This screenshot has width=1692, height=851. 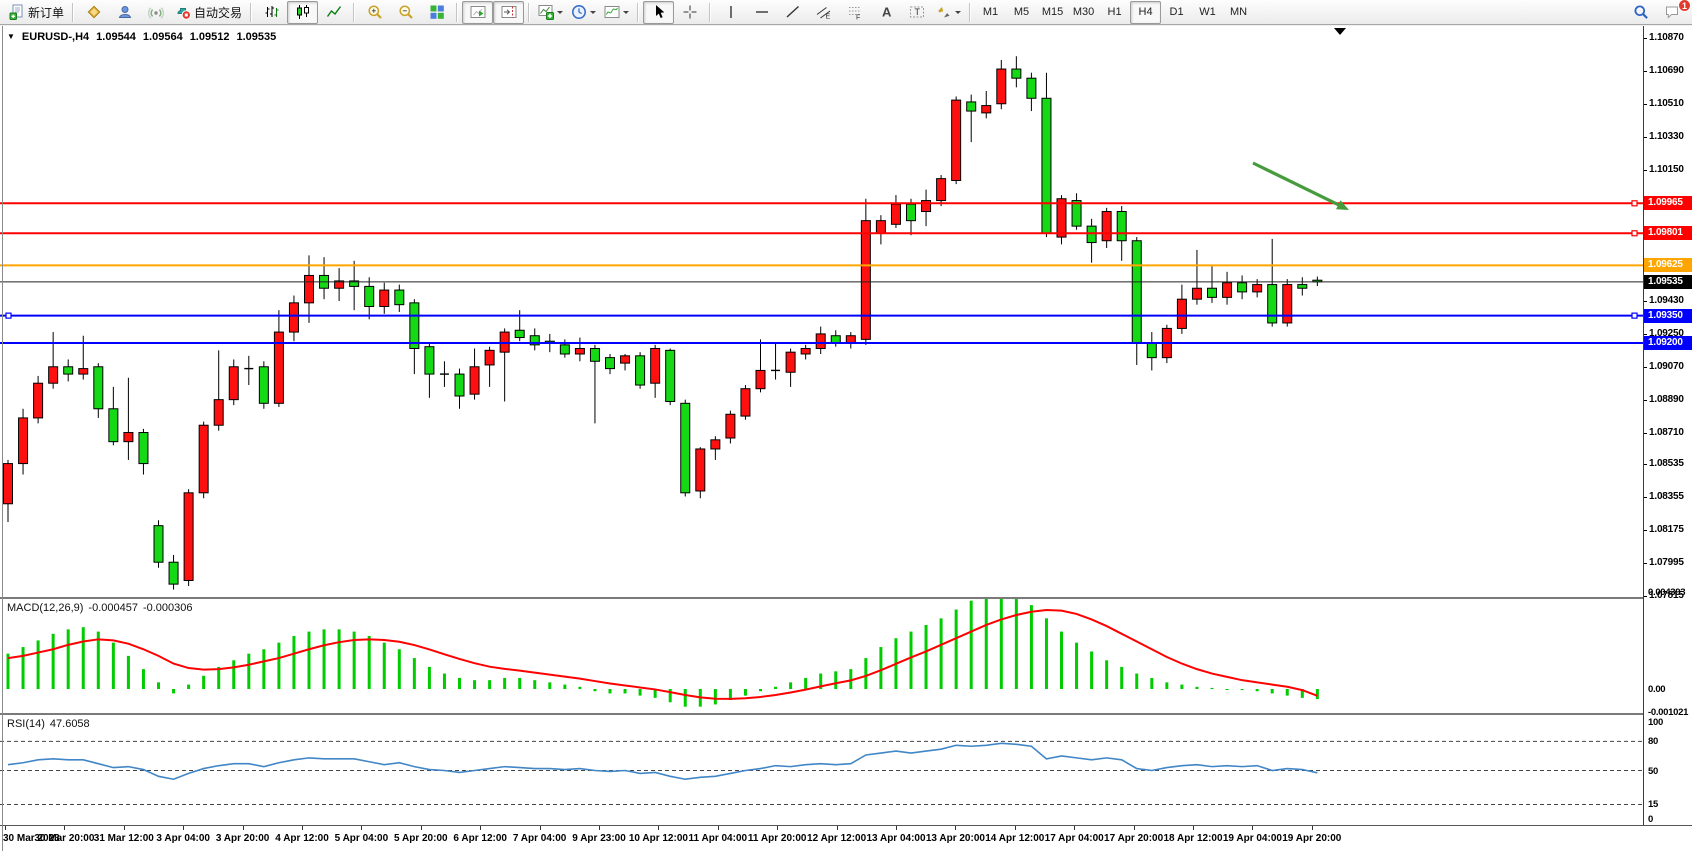 I want to click on rsi-panel: RSI(14) 47.6058, so click(x=821, y=770).